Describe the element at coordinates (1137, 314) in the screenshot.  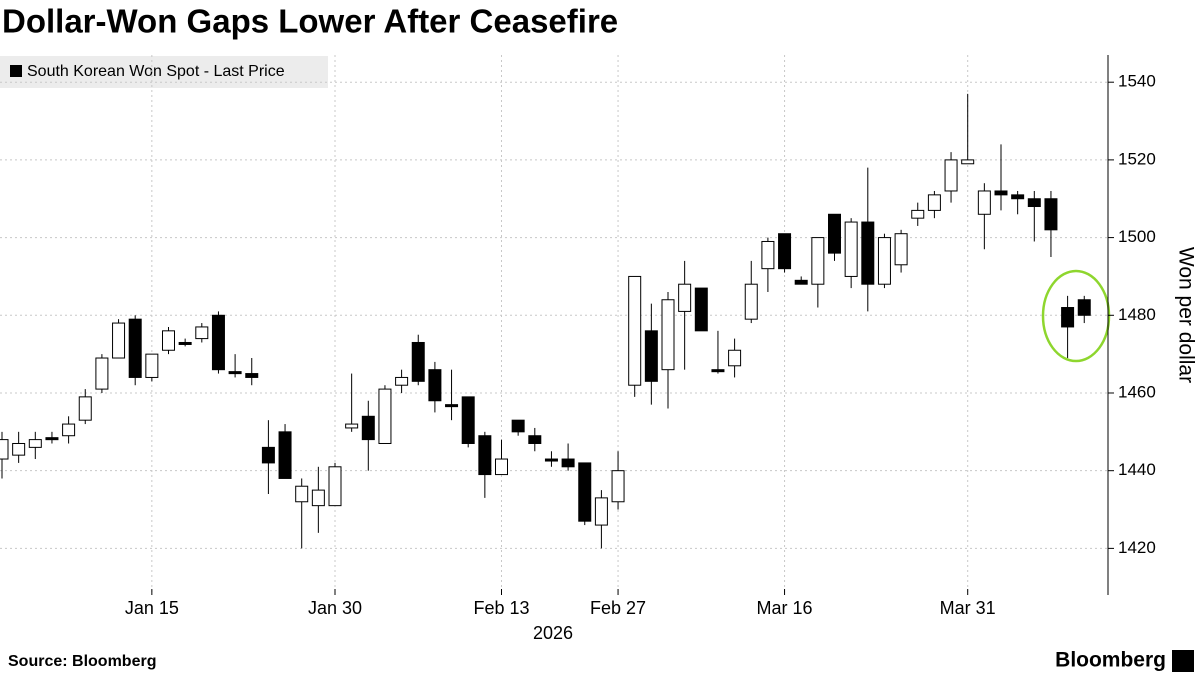
I see `y-tick-label: 1480` at that location.